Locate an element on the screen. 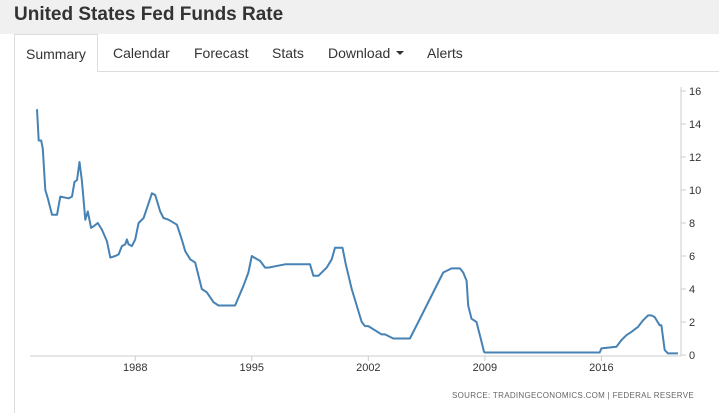 Image resolution: width=719 pixels, height=413 pixels. y-tick-label: 8 is located at coordinates (692, 224).